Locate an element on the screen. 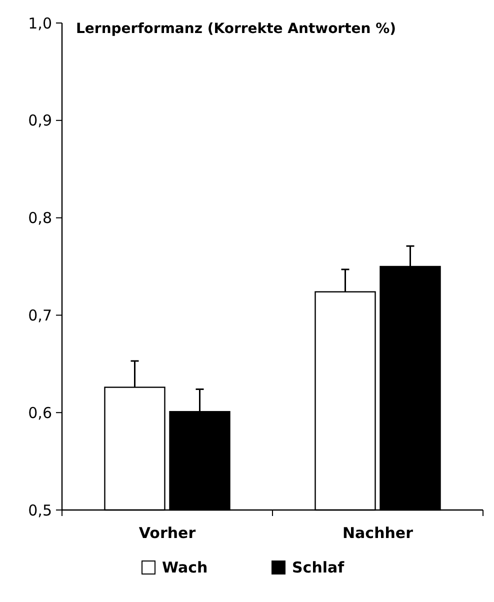  legend-label: Wach is located at coordinates (185, 567).